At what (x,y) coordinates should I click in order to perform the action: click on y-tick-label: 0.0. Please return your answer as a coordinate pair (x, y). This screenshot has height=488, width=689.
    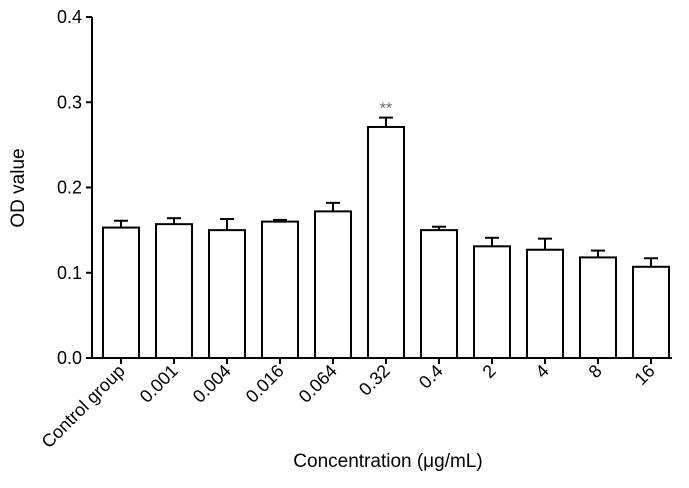
    Looking at the image, I should click on (69, 358).